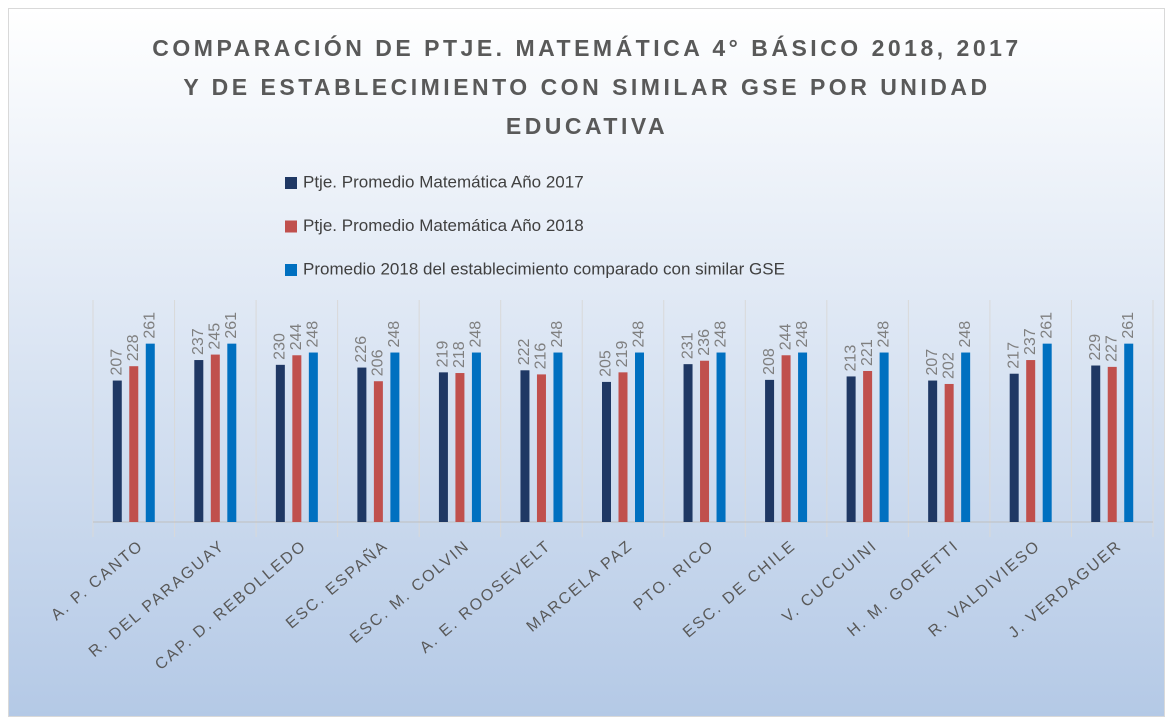 The image size is (1174, 725). What do you see at coordinates (687, 345) in the screenshot?
I see `value-label: 231` at bounding box center [687, 345].